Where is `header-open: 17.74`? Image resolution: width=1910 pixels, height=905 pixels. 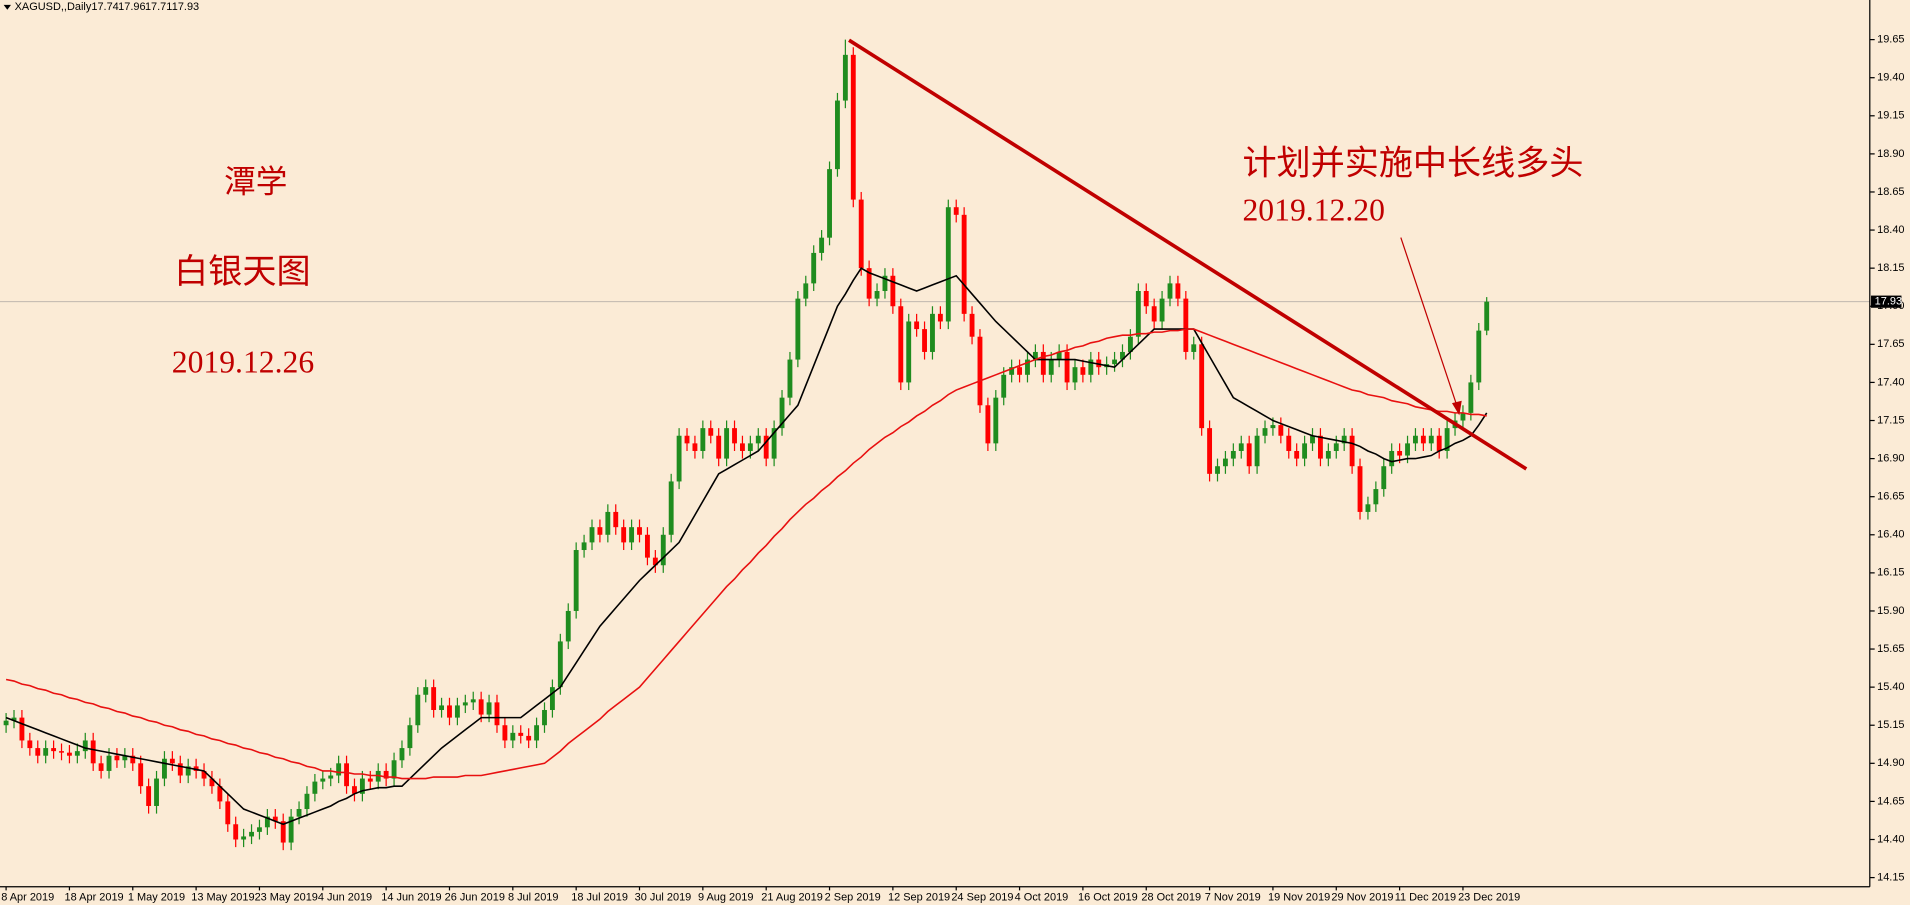 header-open: 17.74 is located at coordinates (104, 7).